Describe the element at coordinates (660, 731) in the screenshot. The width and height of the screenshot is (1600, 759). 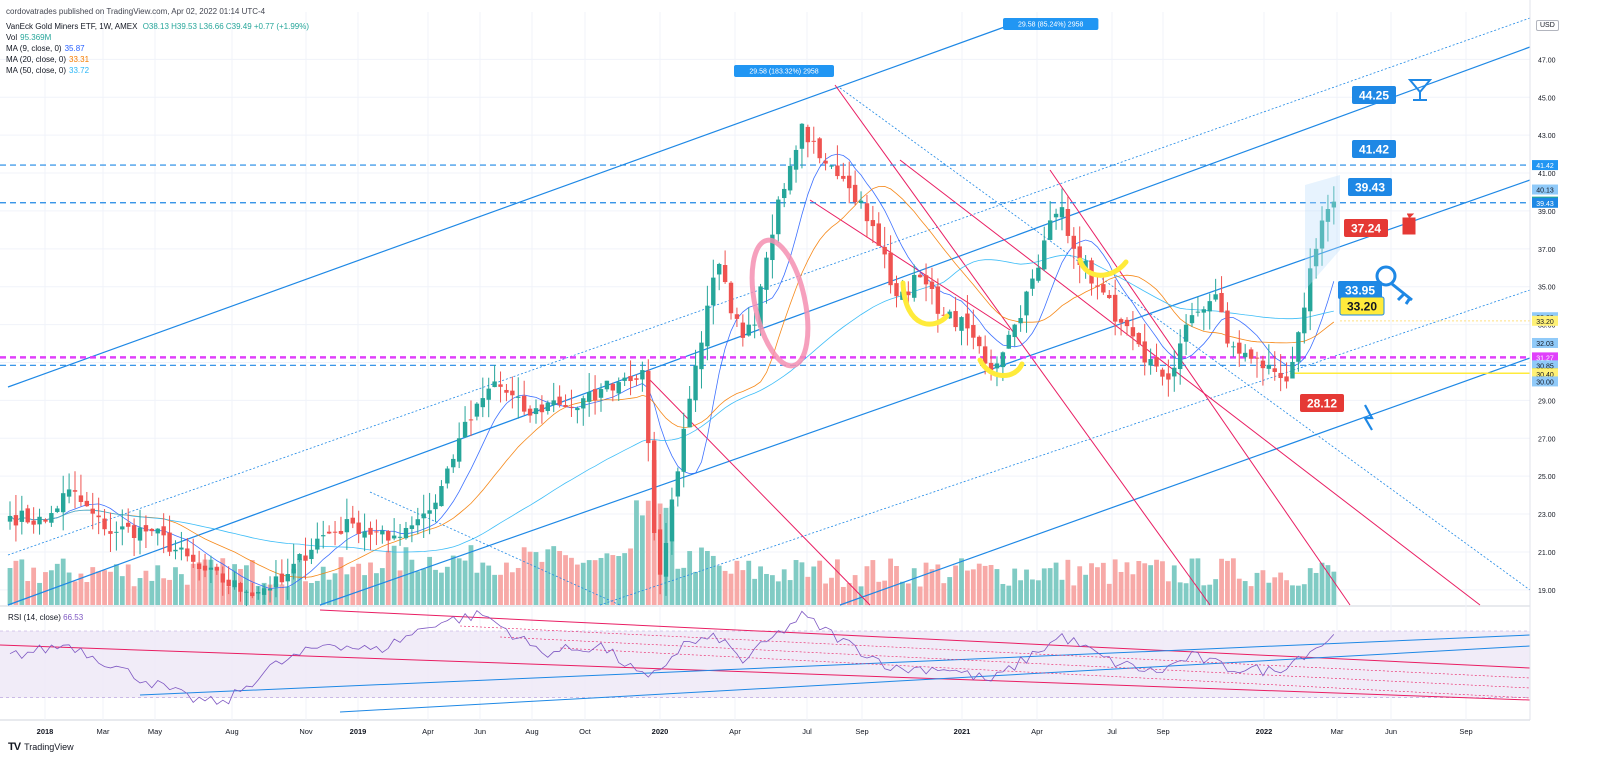
I see `time-tick-label: 2020` at that location.